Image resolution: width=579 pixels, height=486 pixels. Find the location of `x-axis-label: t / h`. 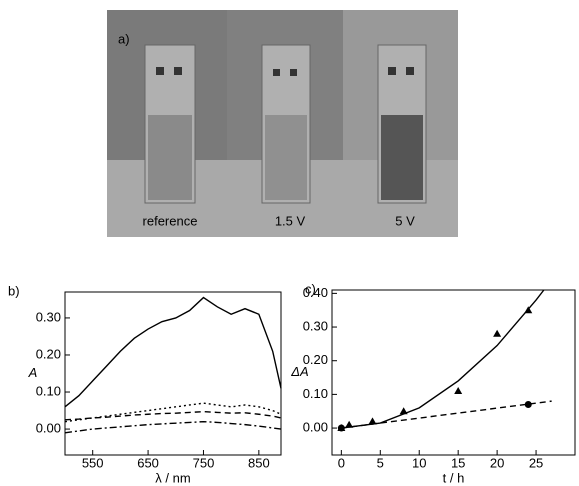

x-axis-label: t / h is located at coordinates (454, 477).